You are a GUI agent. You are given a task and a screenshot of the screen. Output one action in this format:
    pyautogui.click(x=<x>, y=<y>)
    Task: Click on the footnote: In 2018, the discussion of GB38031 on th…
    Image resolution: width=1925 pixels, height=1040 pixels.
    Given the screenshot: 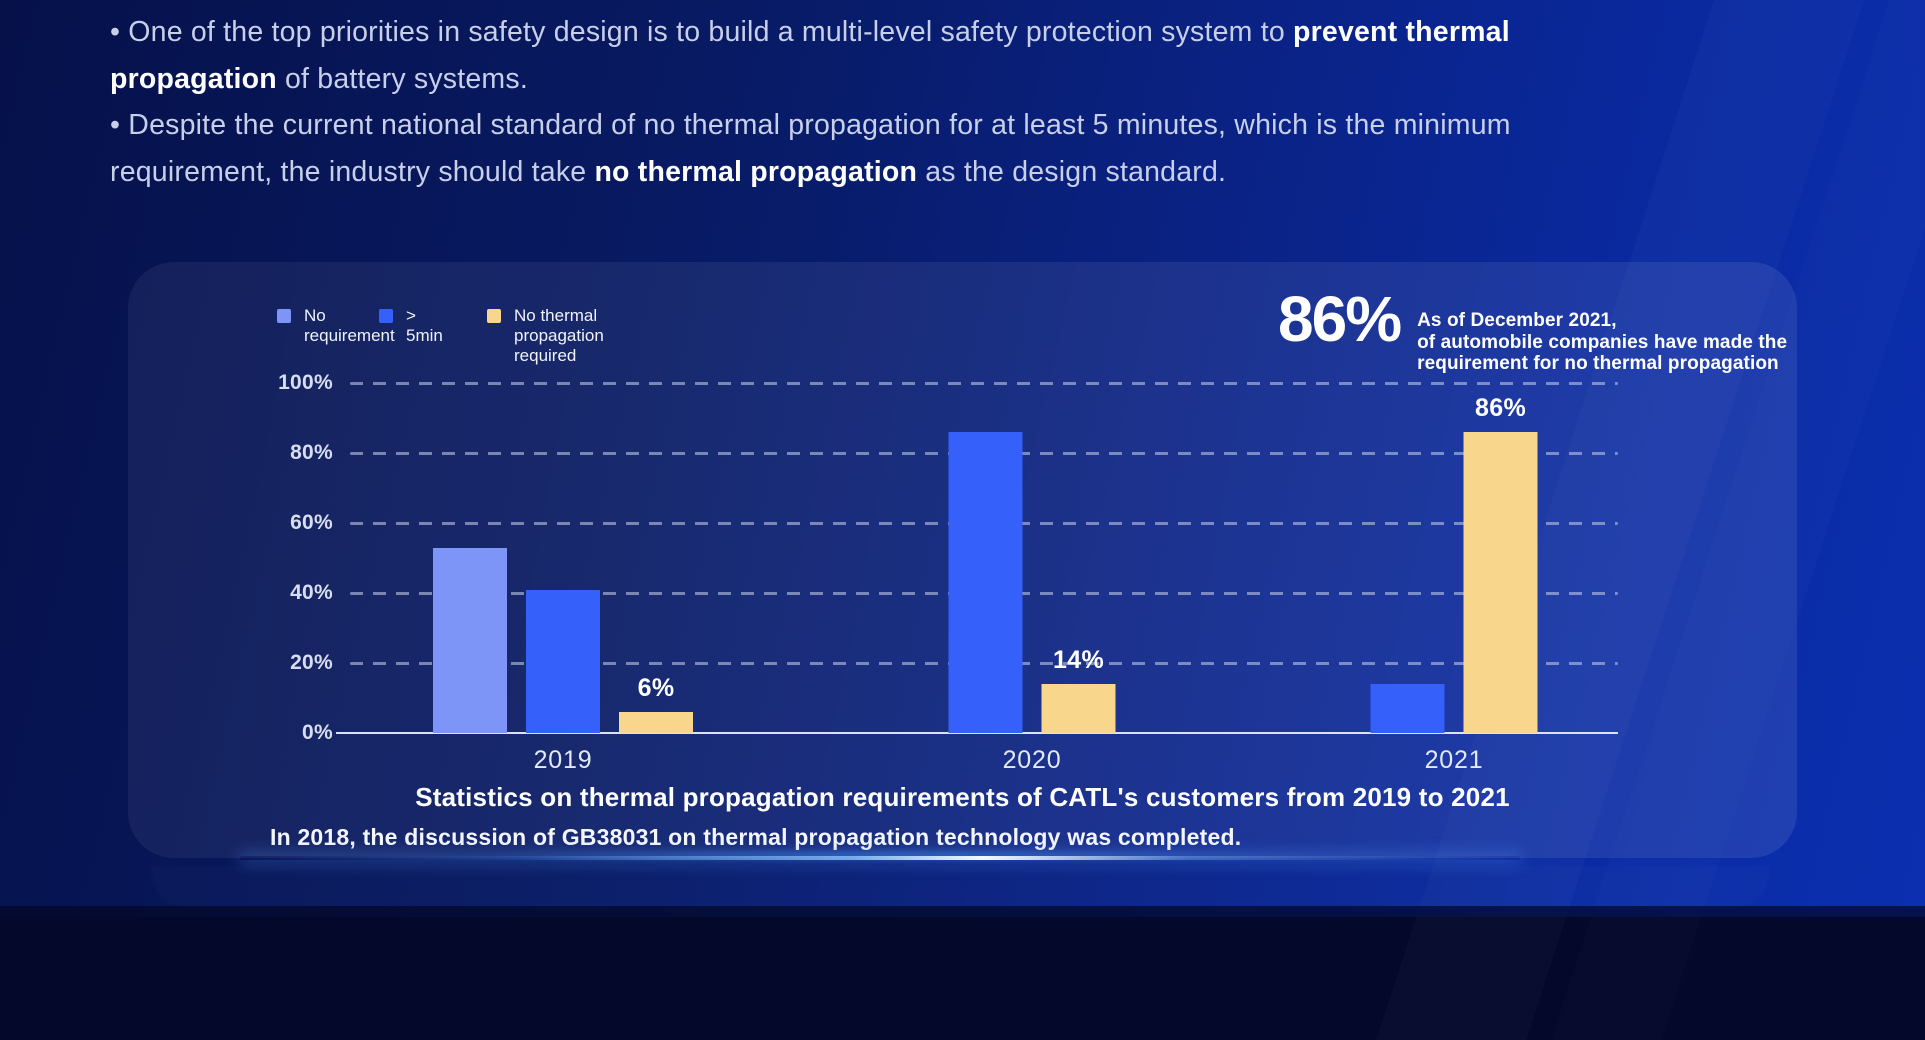 What is the action you would take?
    pyautogui.click(x=756, y=837)
    